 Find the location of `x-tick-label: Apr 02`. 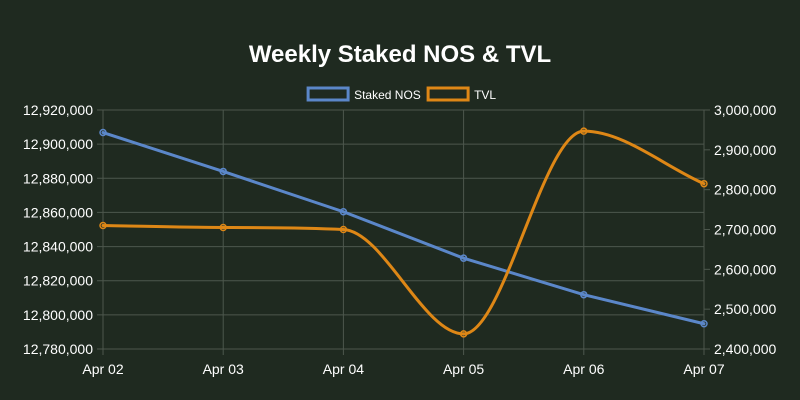

x-tick-label: Apr 02 is located at coordinates (102, 369).